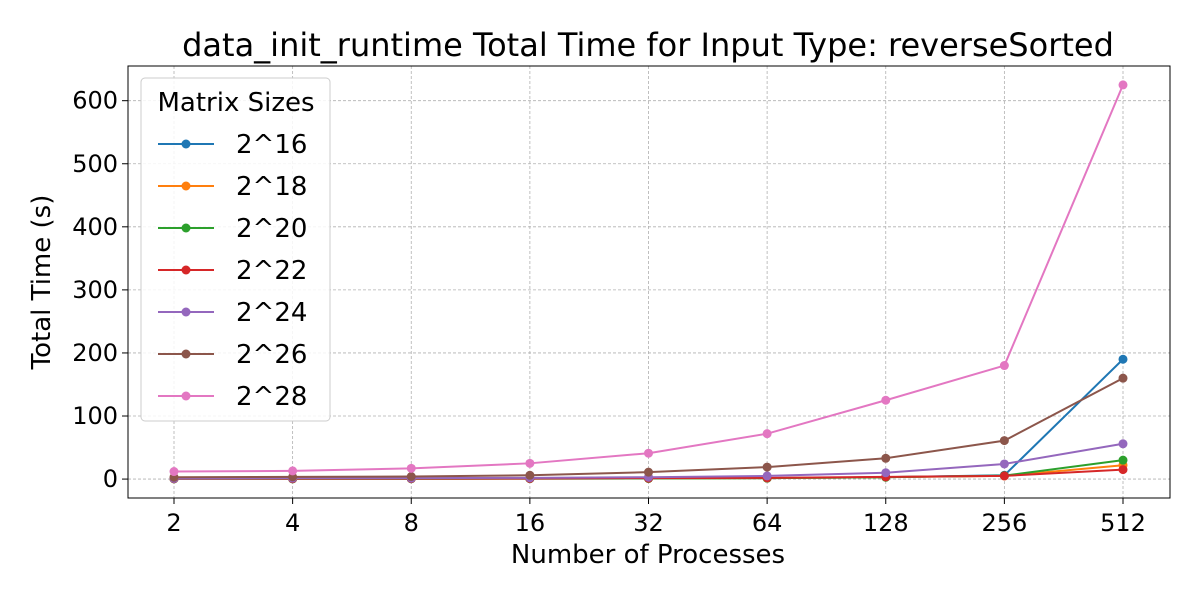 The width and height of the screenshot is (1200, 600). I want to click on y-tick-label: 400, so click(95, 227).